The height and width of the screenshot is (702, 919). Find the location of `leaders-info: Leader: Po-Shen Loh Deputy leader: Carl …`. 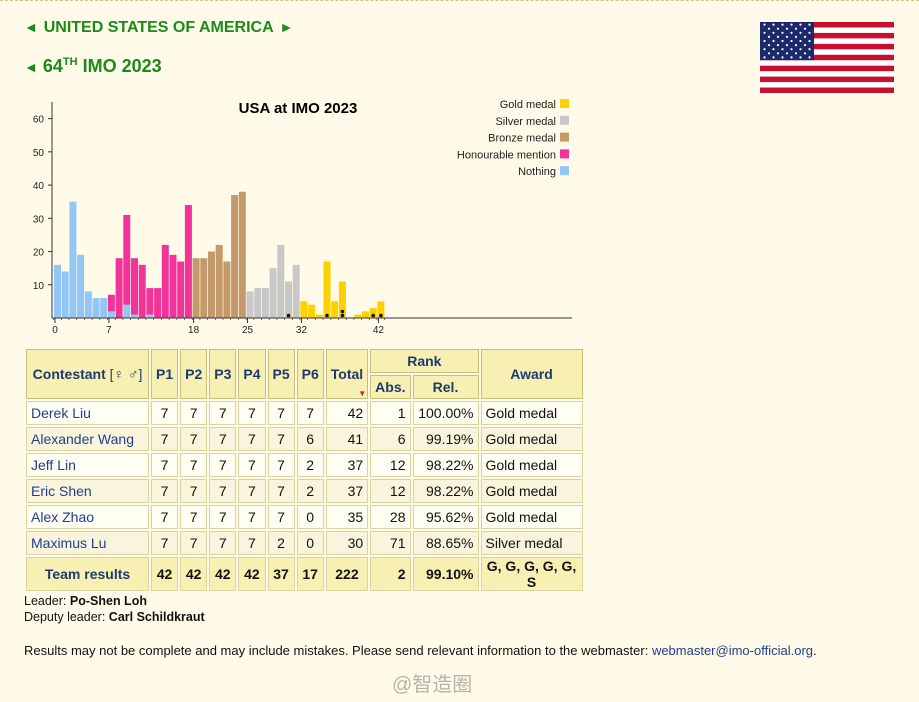

leaders-info: Leader: Po-Shen Loh Deputy leader: Carl … is located at coordinates (114, 609).